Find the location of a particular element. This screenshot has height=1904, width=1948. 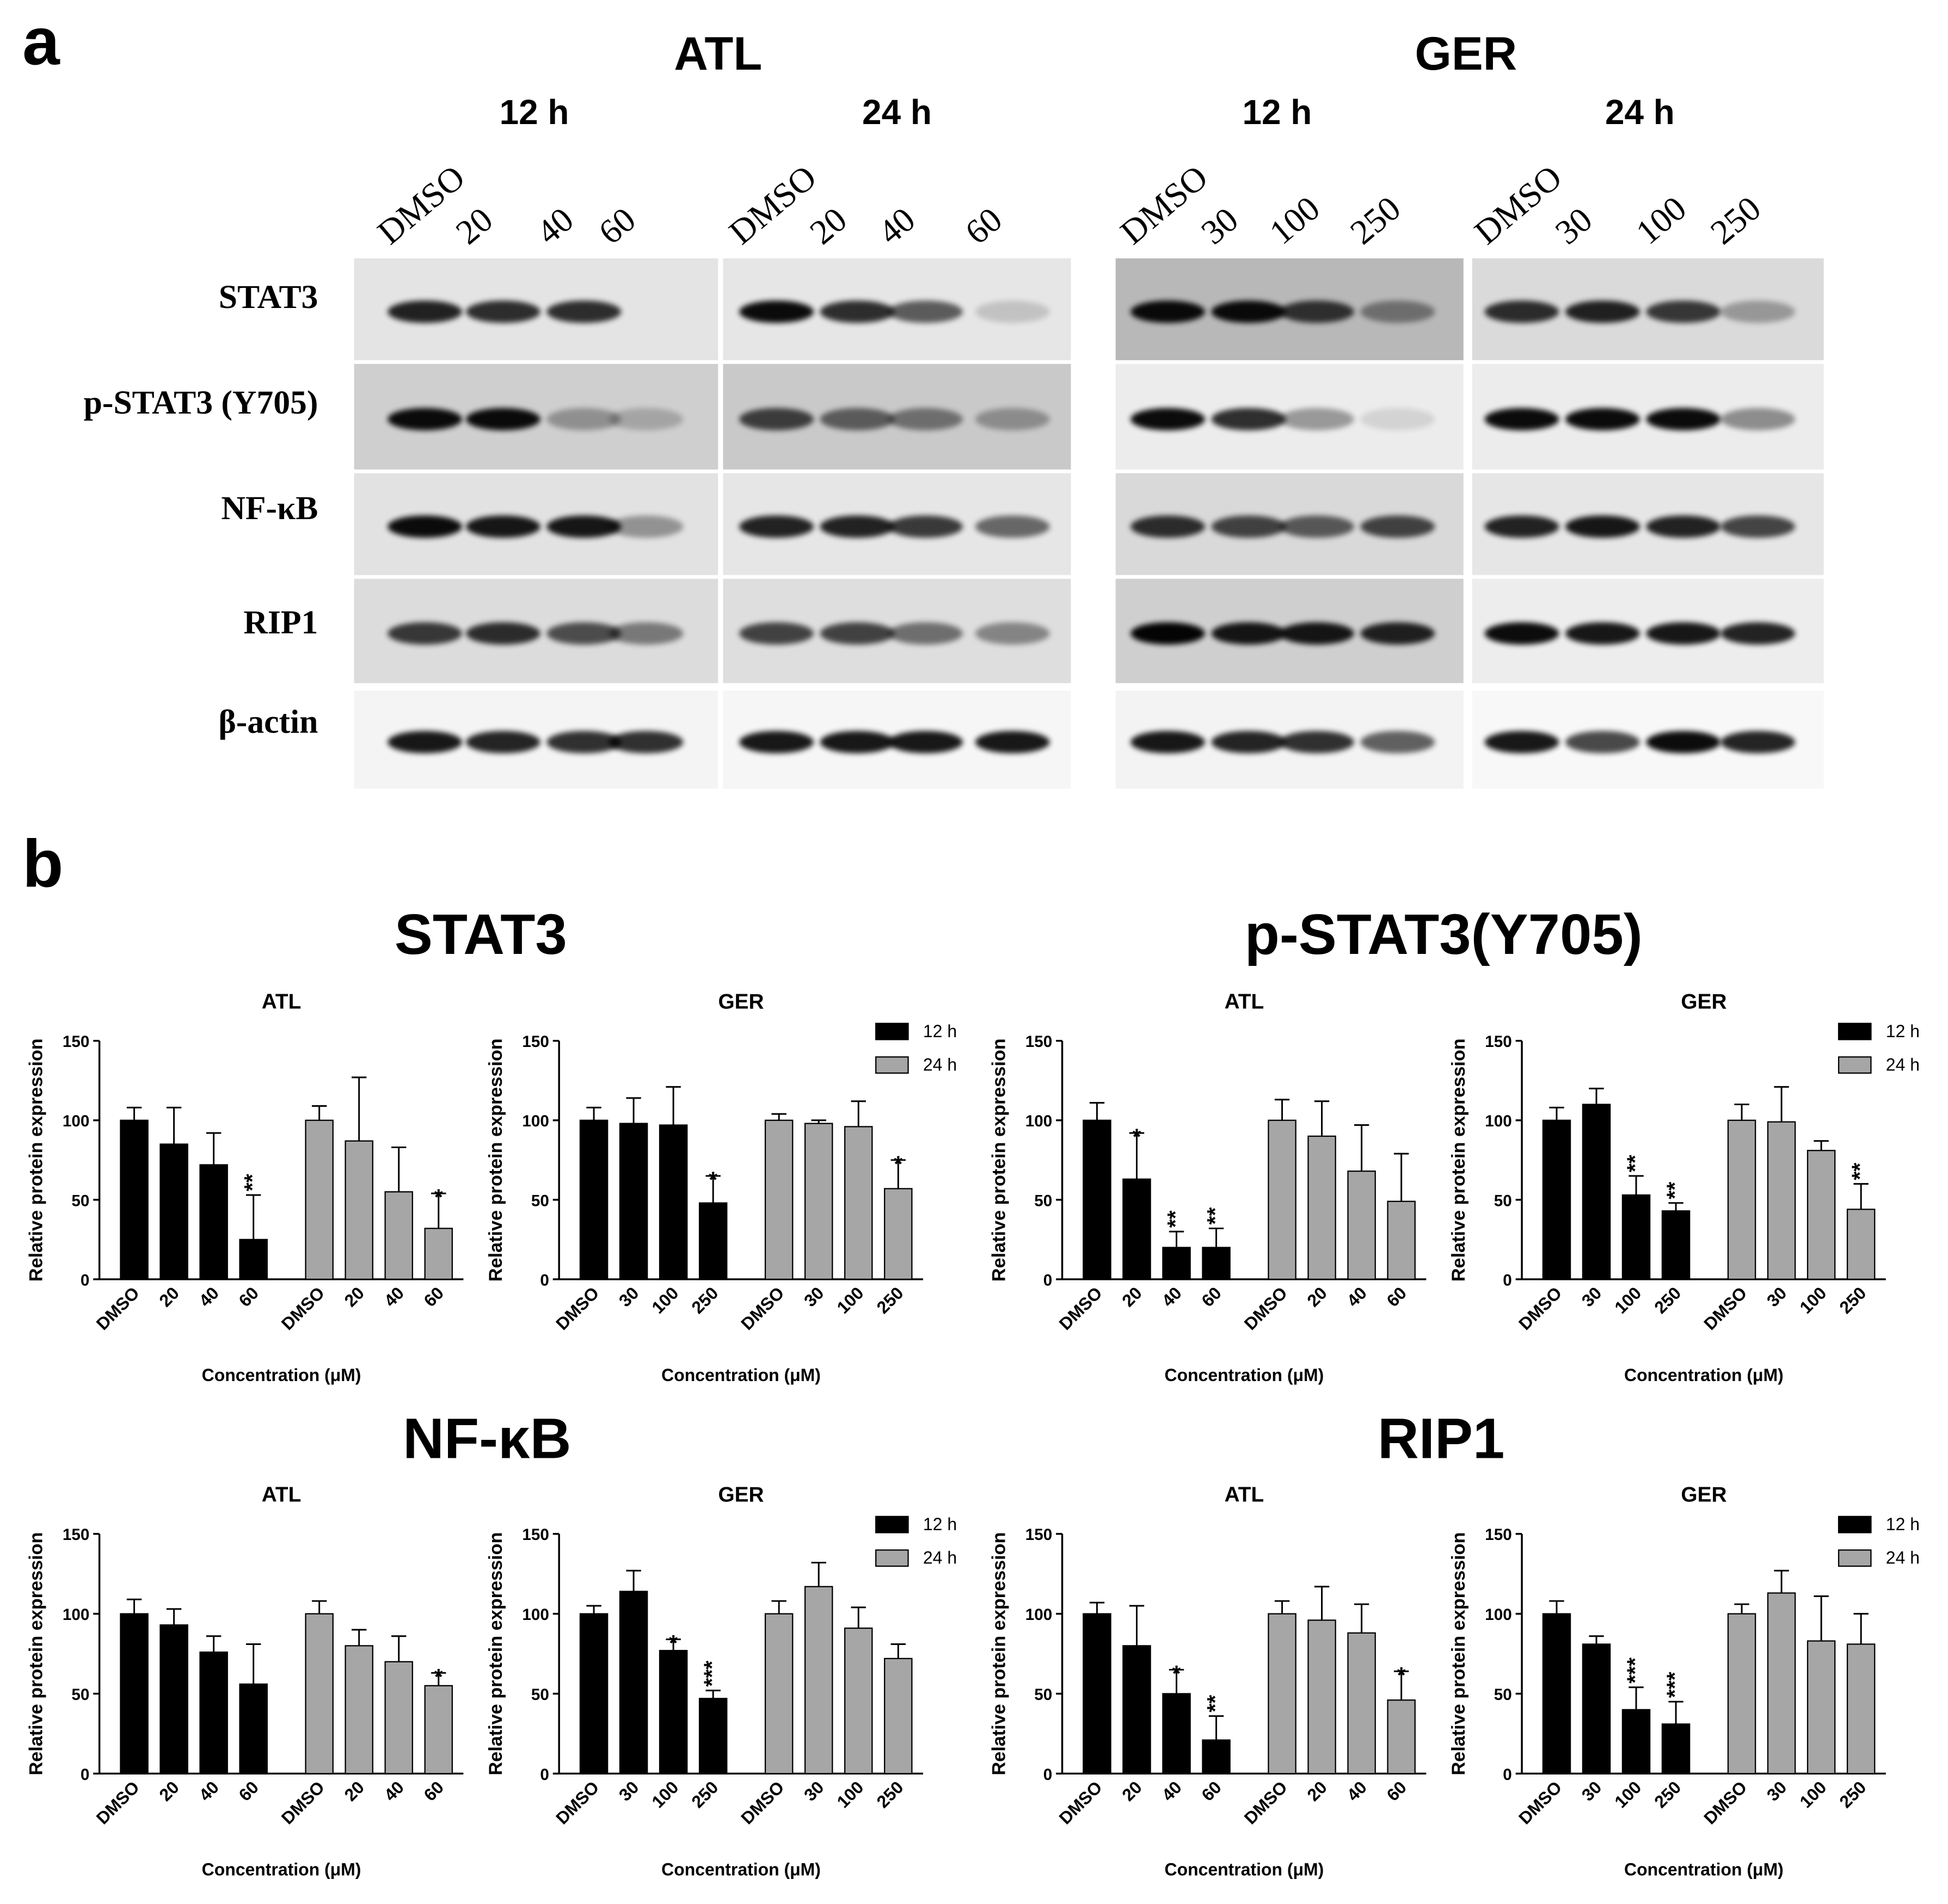

blot-time: 12 h is located at coordinates (1277, 112).